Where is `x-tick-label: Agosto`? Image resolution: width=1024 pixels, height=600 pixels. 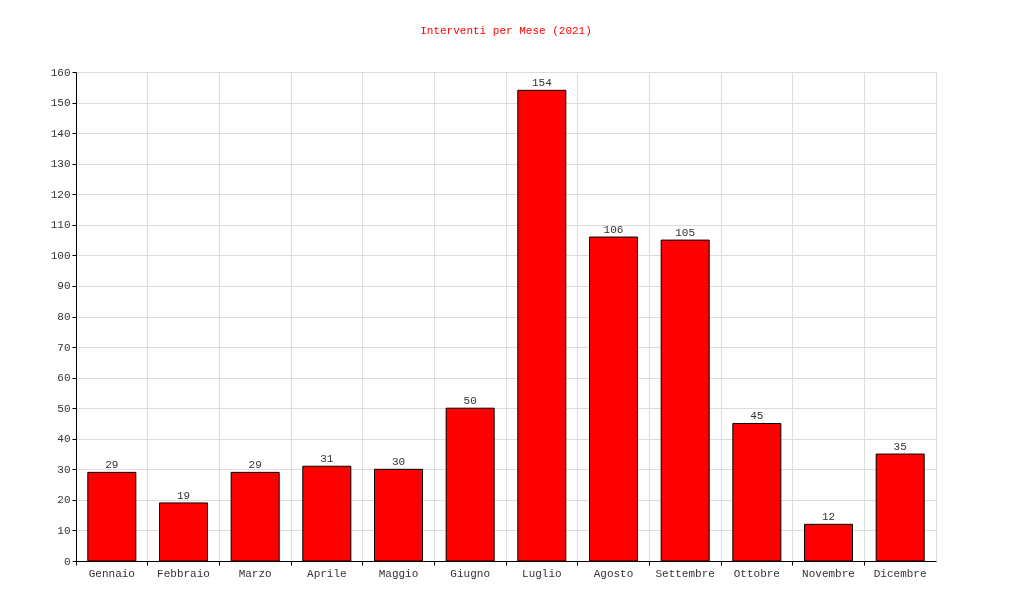
x-tick-label: Agosto is located at coordinates (613, 573).